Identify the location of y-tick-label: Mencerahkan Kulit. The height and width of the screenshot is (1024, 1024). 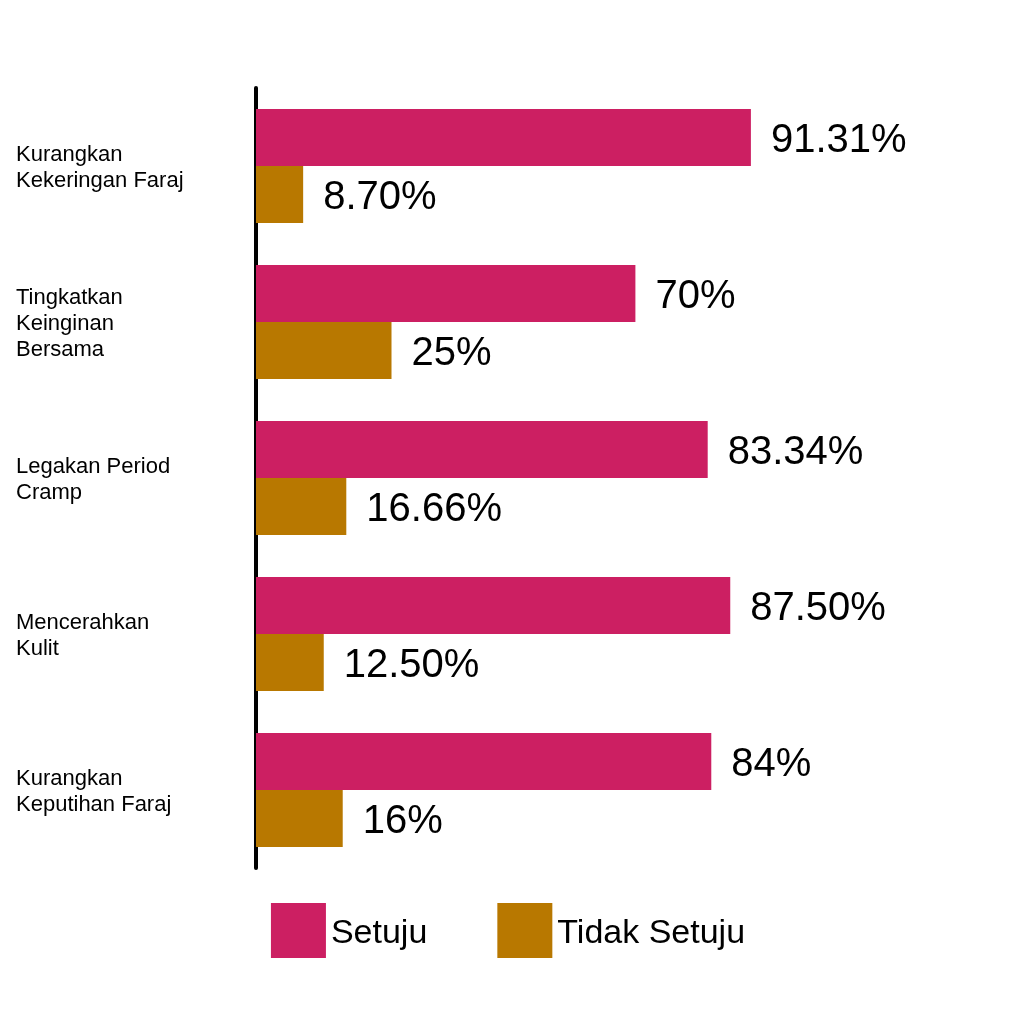
(83, 634).